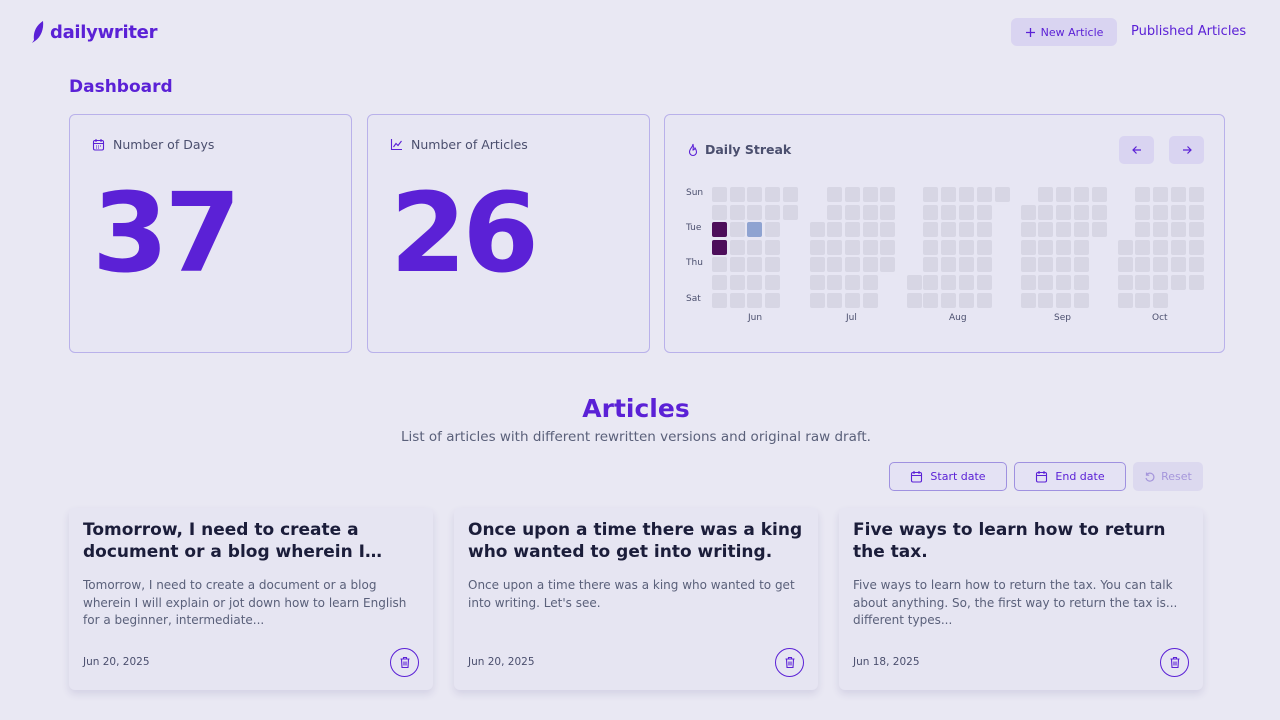  Describe the element at coordinates (739, 149) in the screenshot. I see `daily-streak-header: Daily Streak` at that location.